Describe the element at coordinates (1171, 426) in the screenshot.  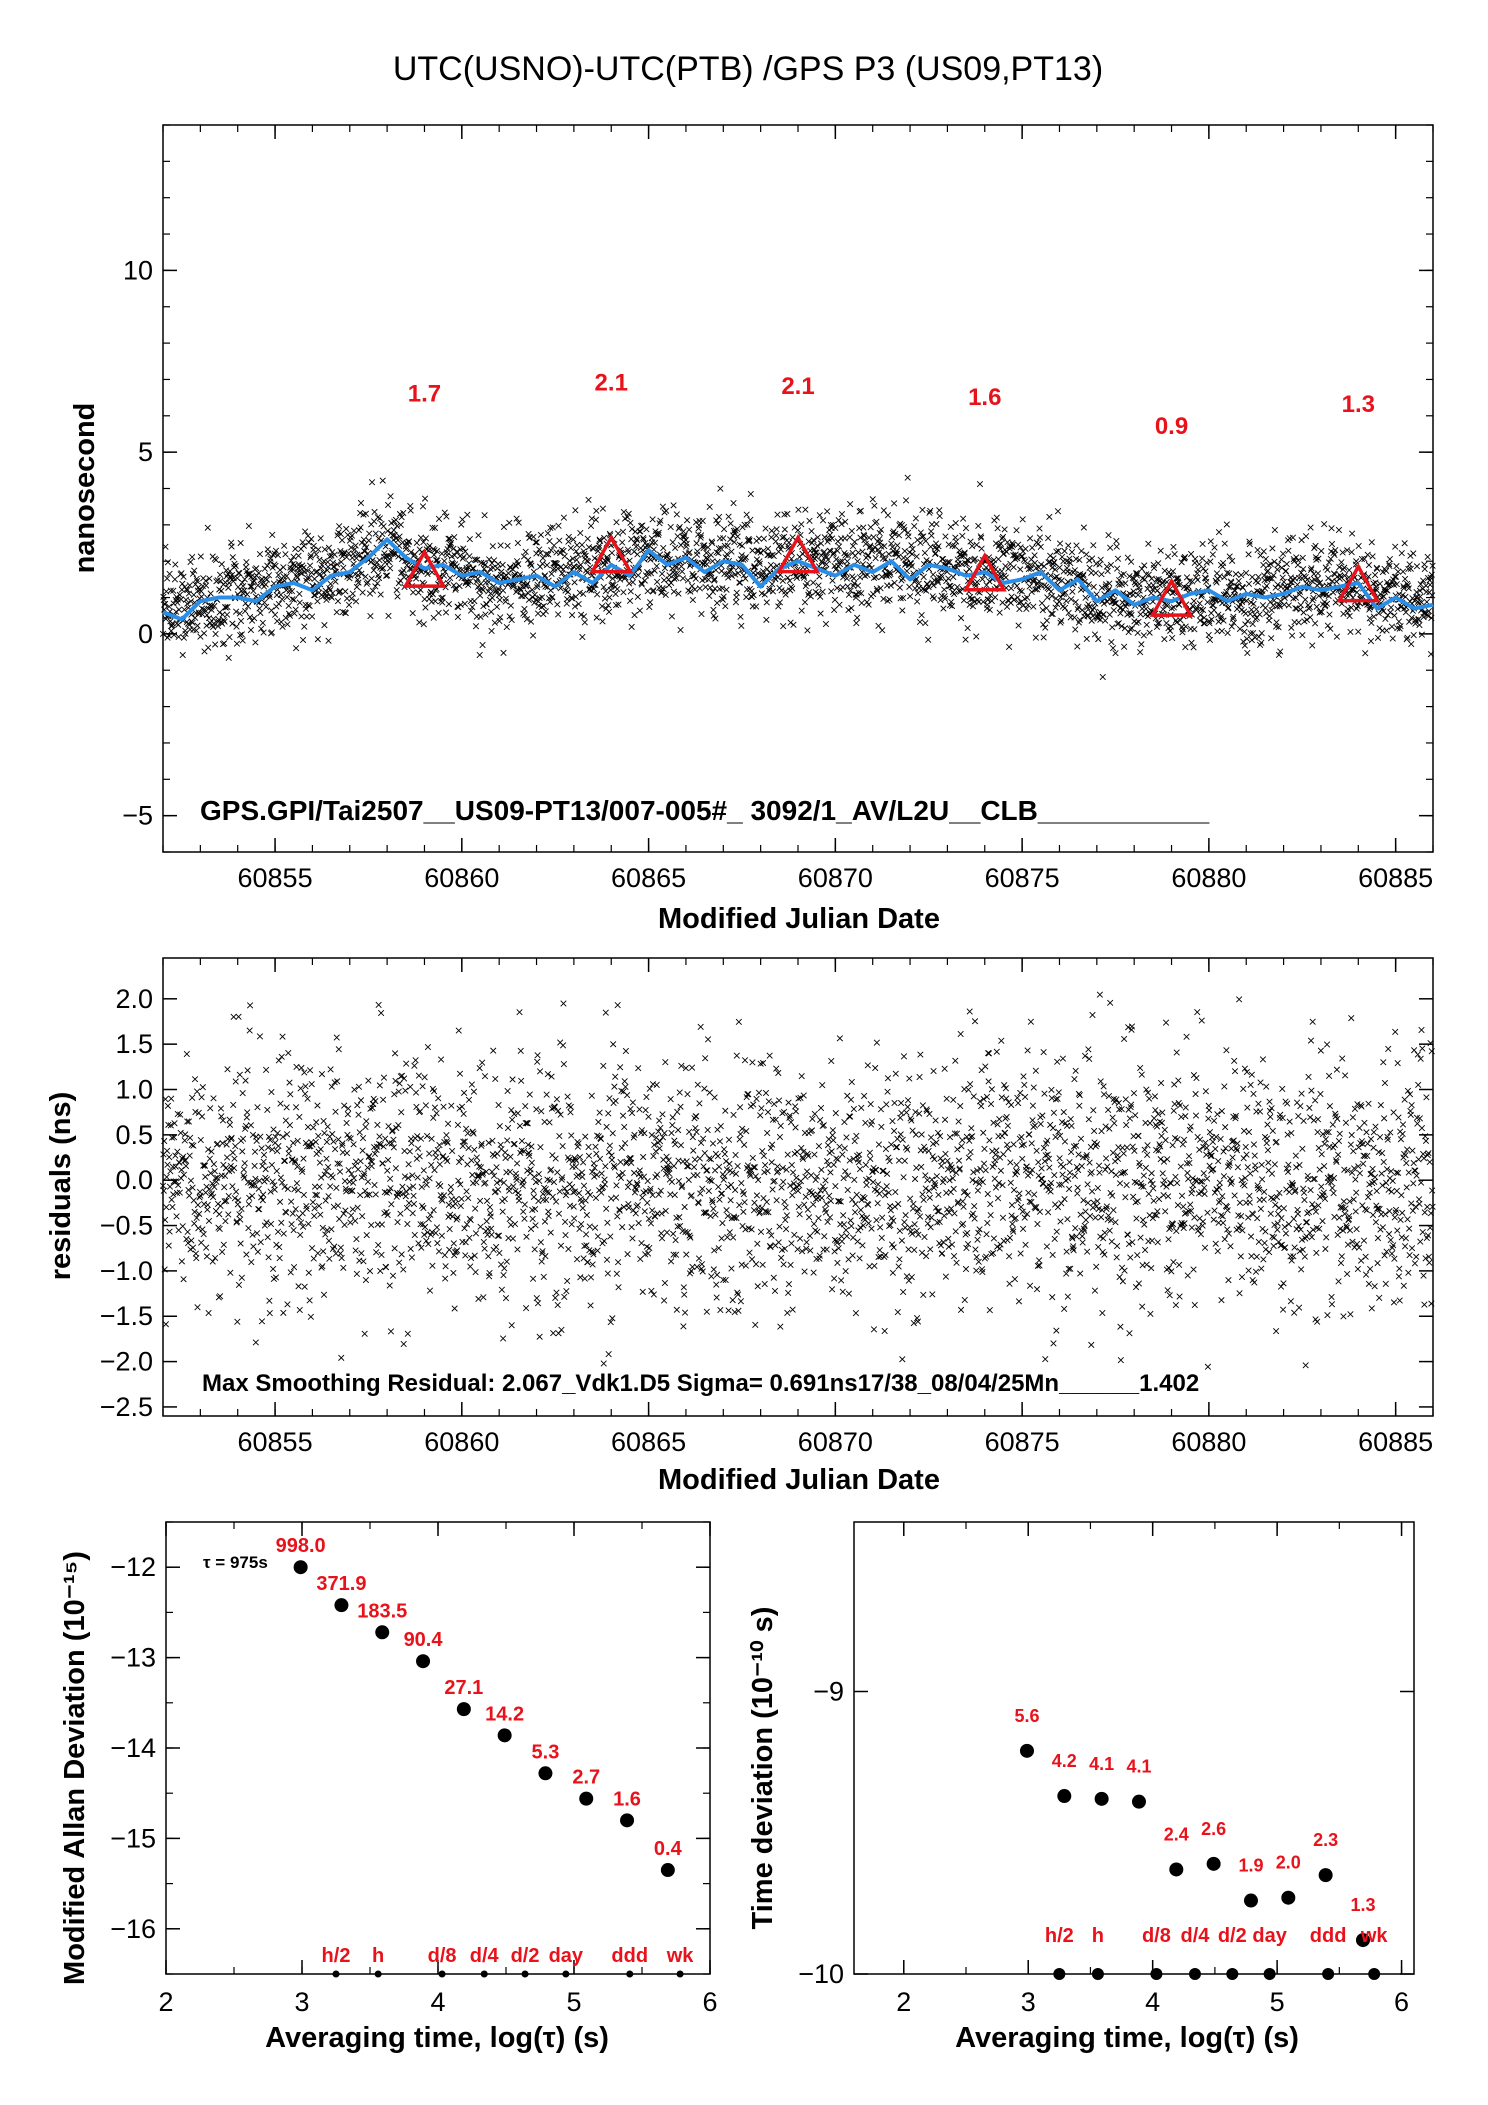
I see `marker-value-label: 0.9` at that location.